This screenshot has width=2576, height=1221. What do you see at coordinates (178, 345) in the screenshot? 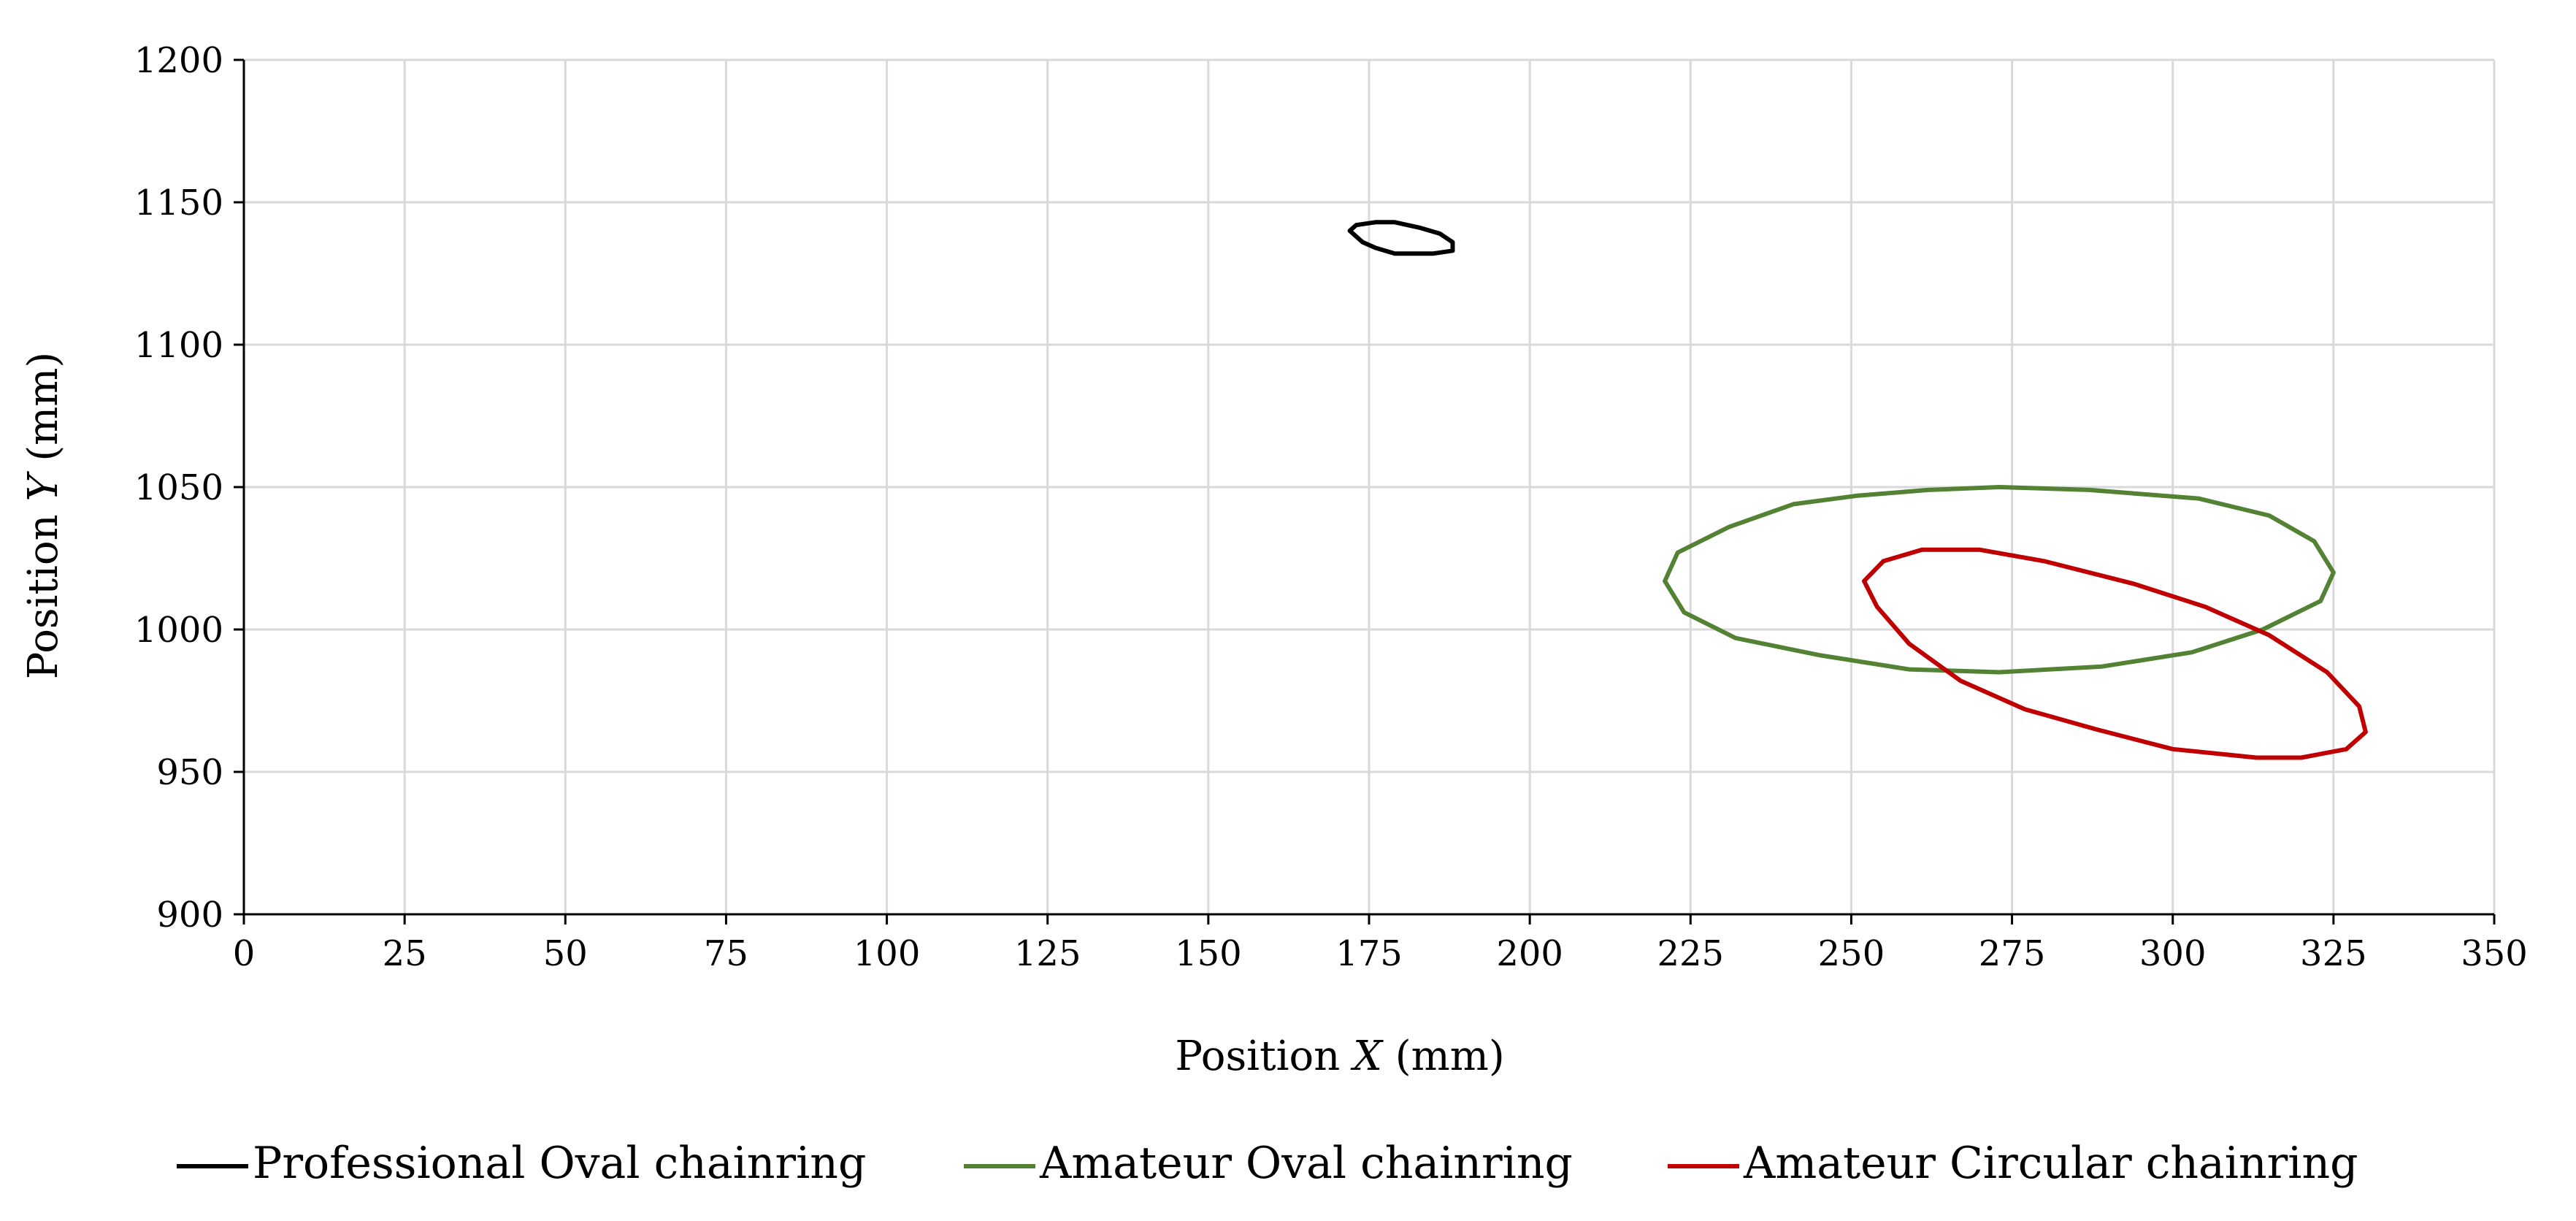
I see `y-tick-label: 1100` at bounding box center [178, 345].